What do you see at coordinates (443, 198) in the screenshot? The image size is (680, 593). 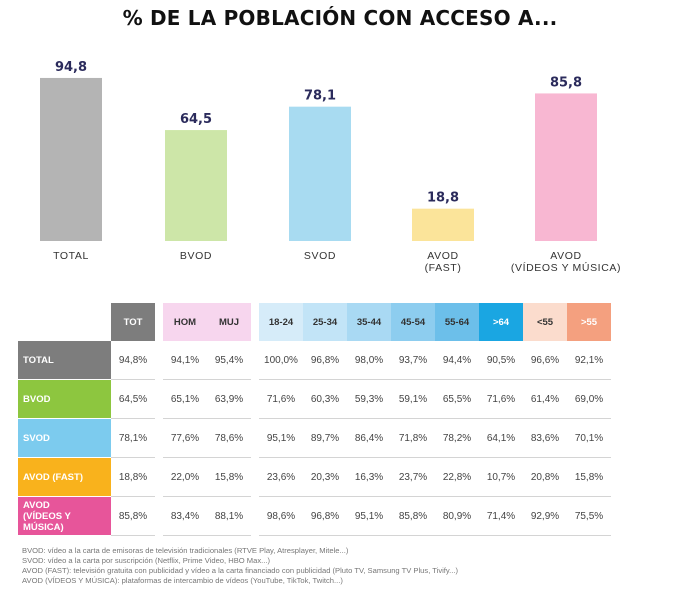 I see `bar-value-label: 18,8` at bounding box center [443, 198].